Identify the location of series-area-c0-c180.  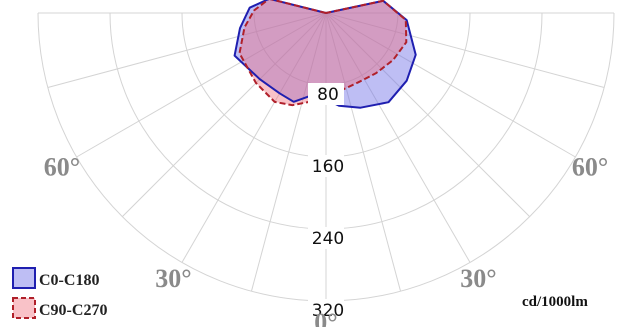
(325, 54).